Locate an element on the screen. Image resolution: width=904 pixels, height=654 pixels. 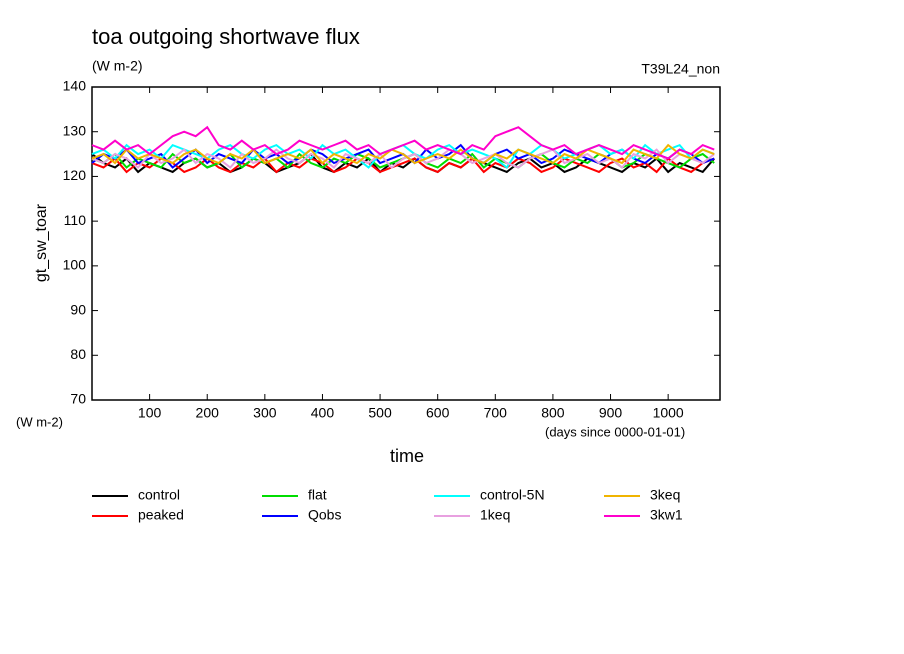
x-tick-label: 500 is located at coordinates (380, 413).